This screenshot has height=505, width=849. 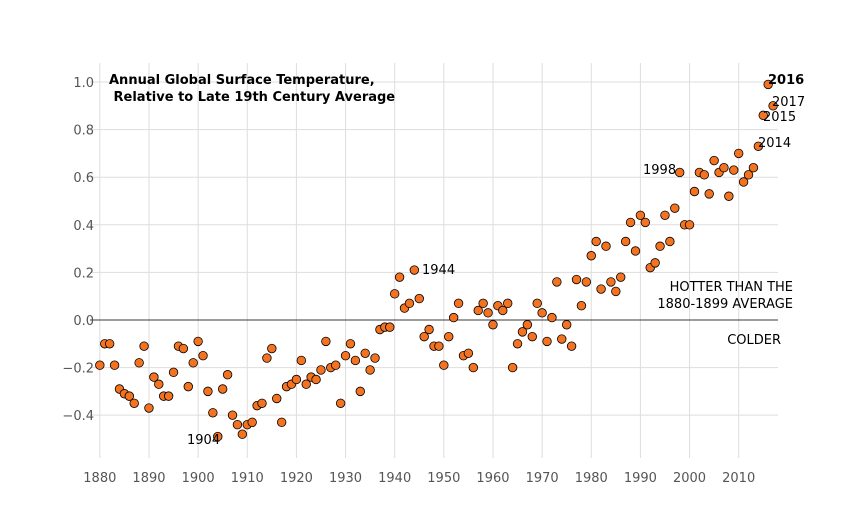 I want to click on data-point-1929, so click(x=340, y=403).